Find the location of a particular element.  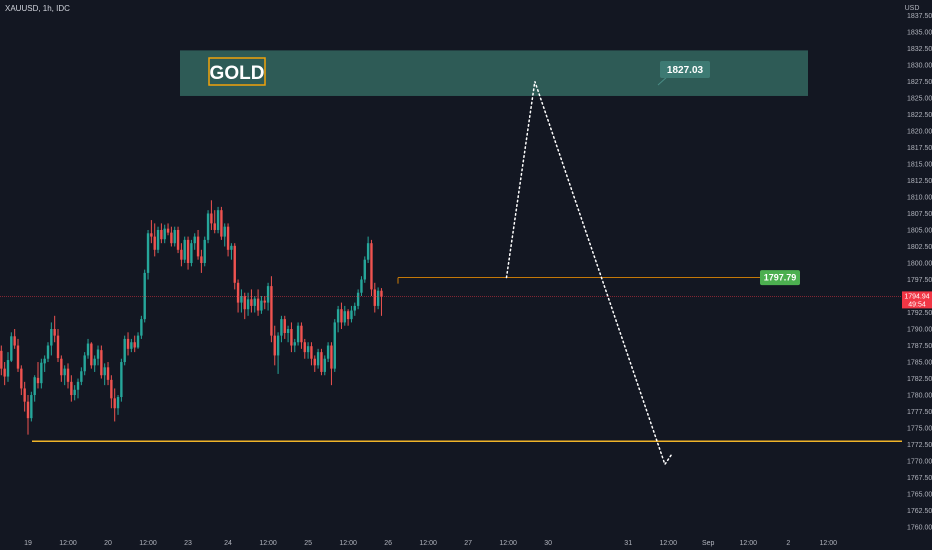

projection-path is located at coordinates (589, 274).